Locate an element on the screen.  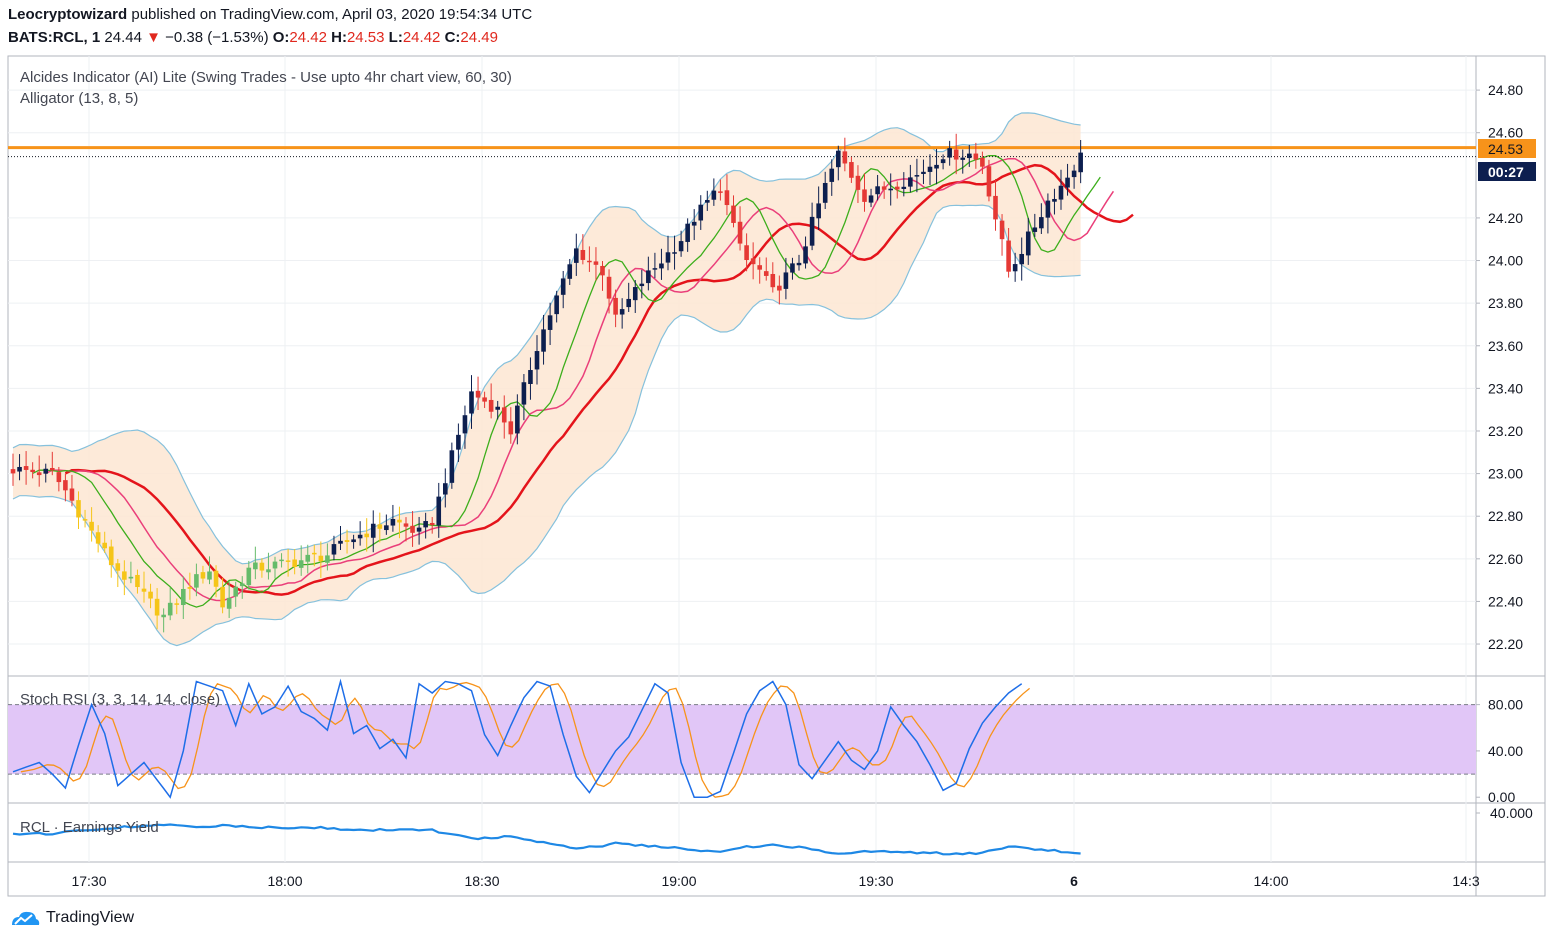
stoch-rsi-band is located at coordinates (742, 739).